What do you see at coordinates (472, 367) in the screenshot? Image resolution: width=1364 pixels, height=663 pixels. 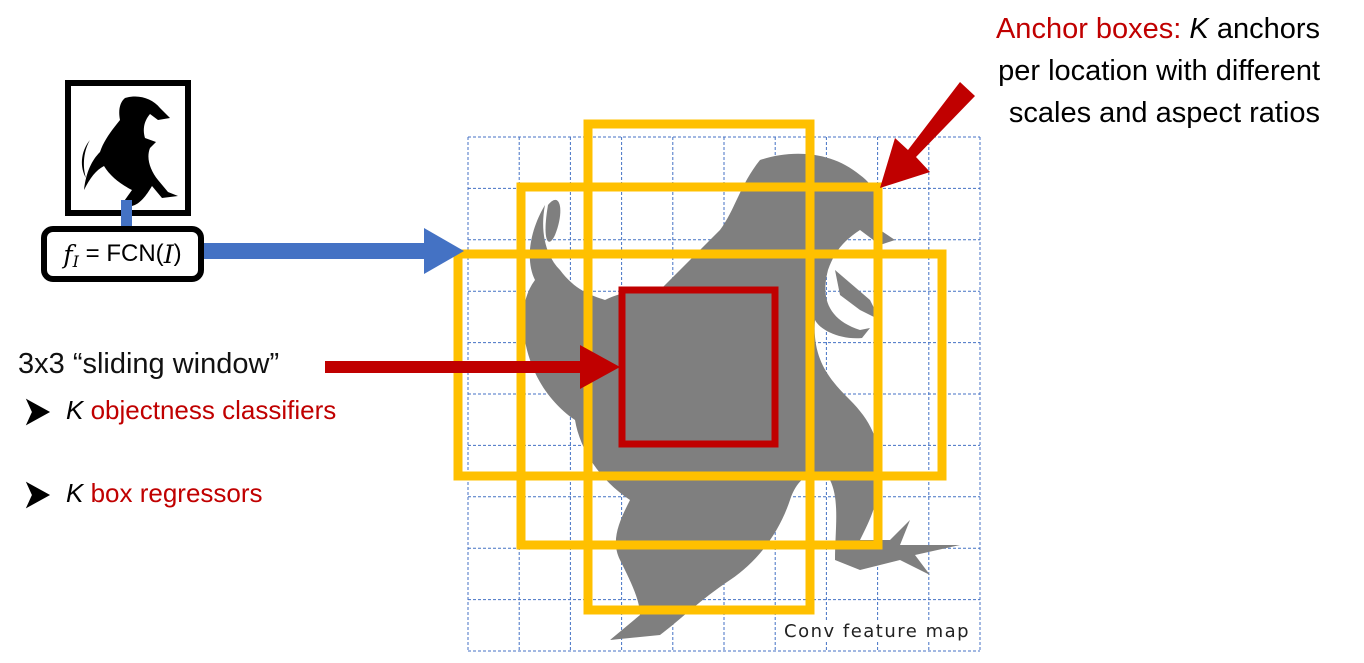 I see `sliding-window-arrow` at bounding box center [472, 367].